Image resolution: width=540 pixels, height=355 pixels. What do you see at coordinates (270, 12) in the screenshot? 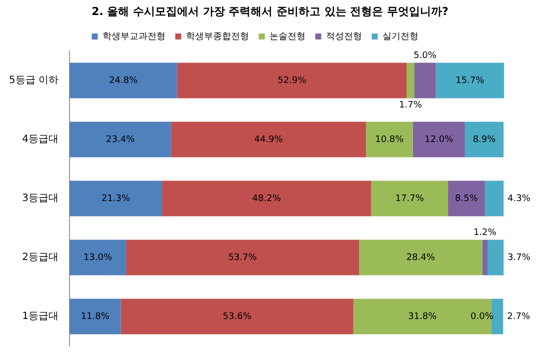
I see `chart-title: 2. 올해 수시모집에서 가장 주력해서 준비하고 있는 전형은 무엇입니까?` at bounding box center [270, 12].